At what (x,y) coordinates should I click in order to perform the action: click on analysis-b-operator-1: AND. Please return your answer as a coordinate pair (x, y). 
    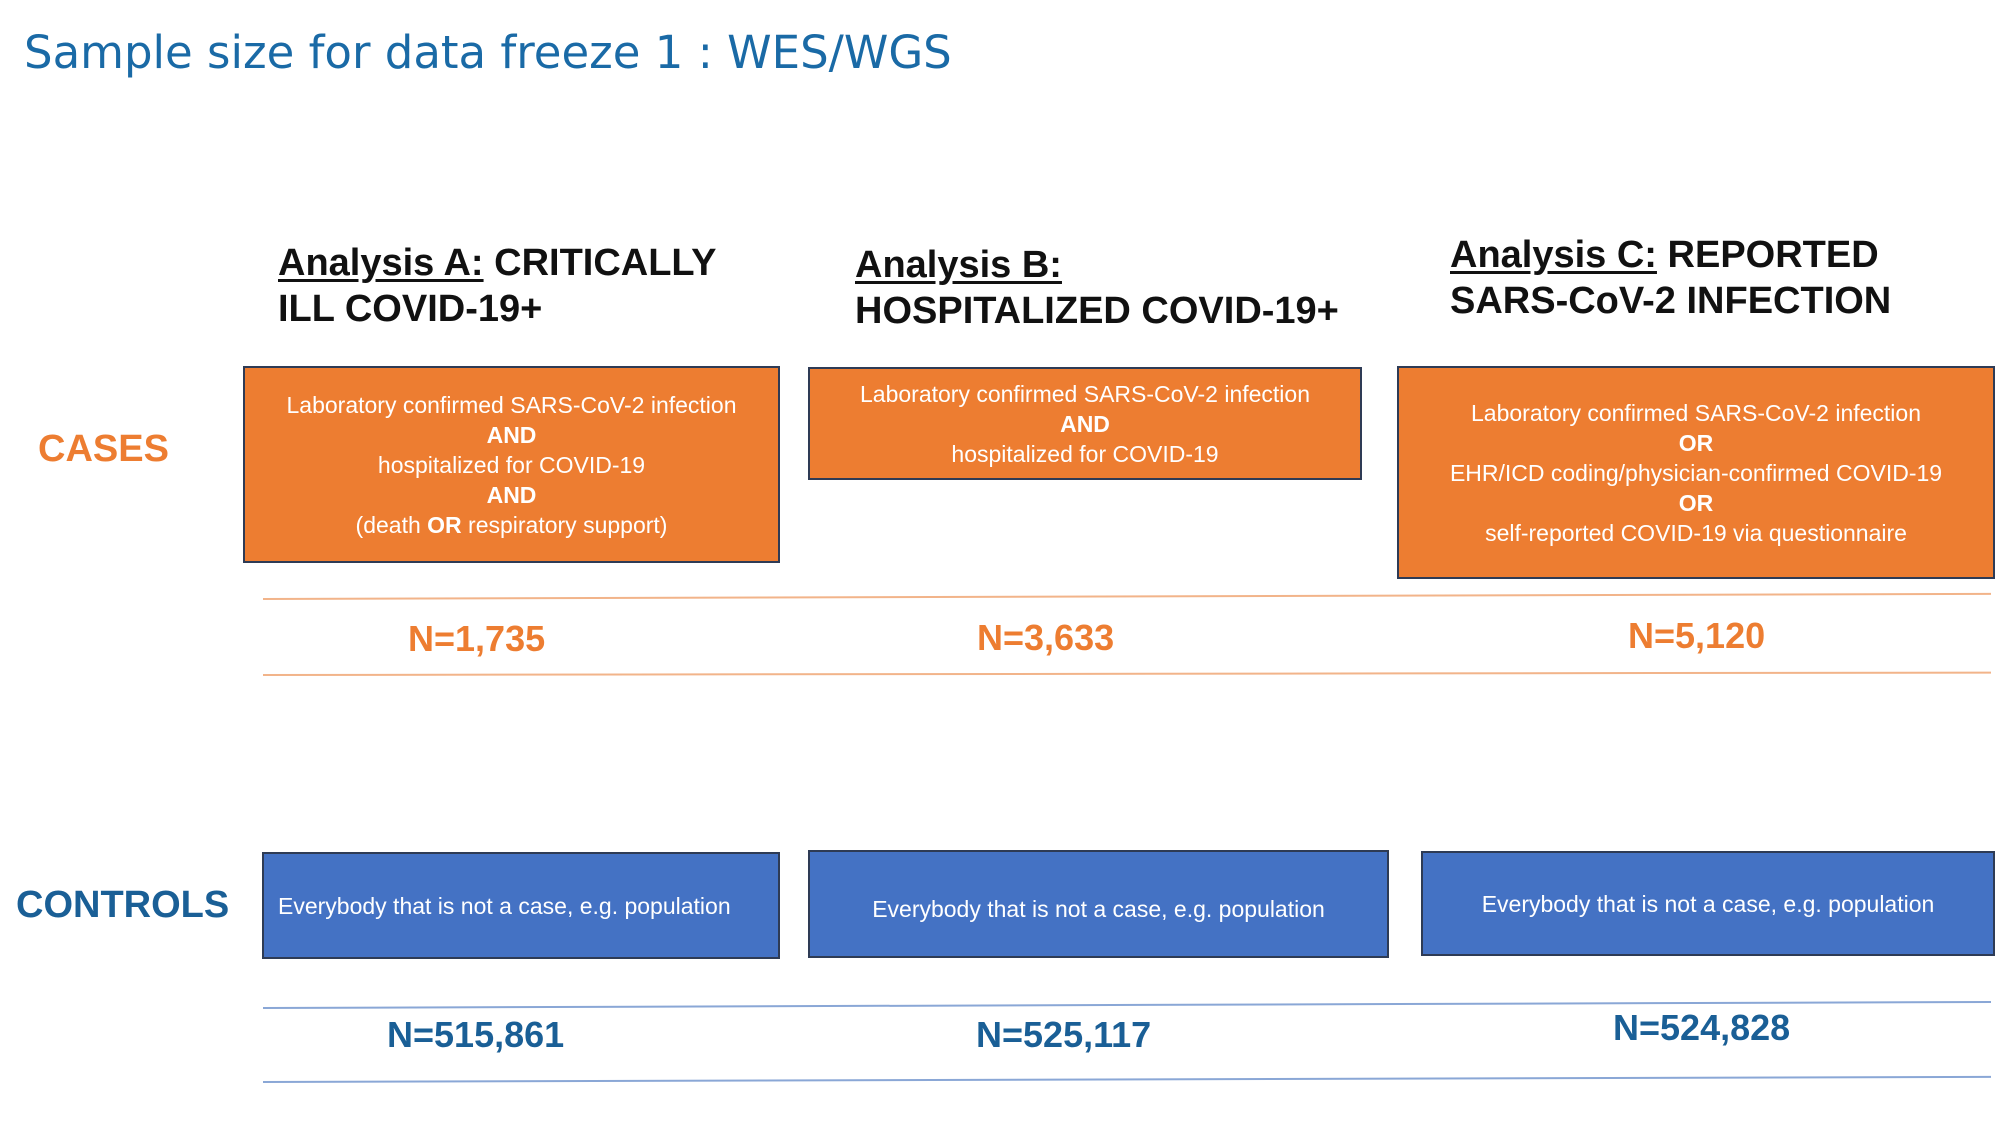
    Looking at the image, I should click on (1085, 423).